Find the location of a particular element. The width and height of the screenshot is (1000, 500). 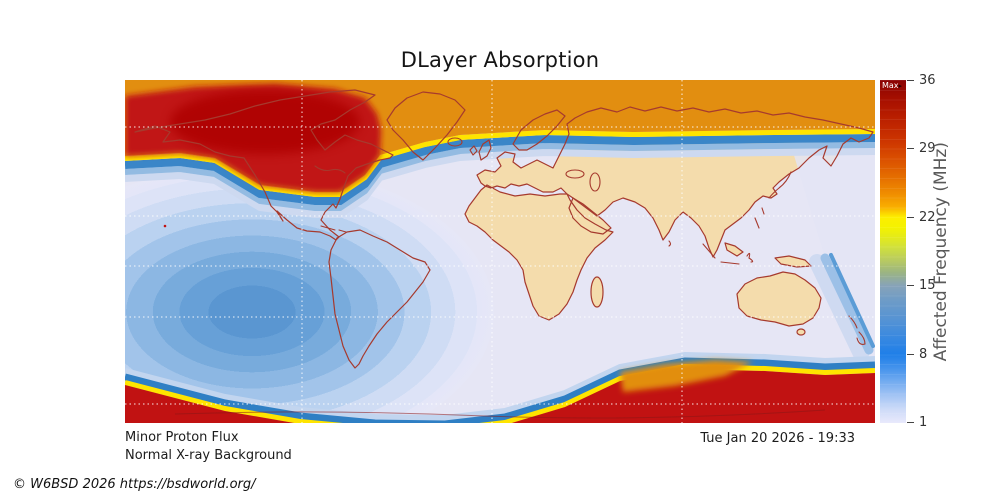

small-island-marker is located at coordinates (165, 226).